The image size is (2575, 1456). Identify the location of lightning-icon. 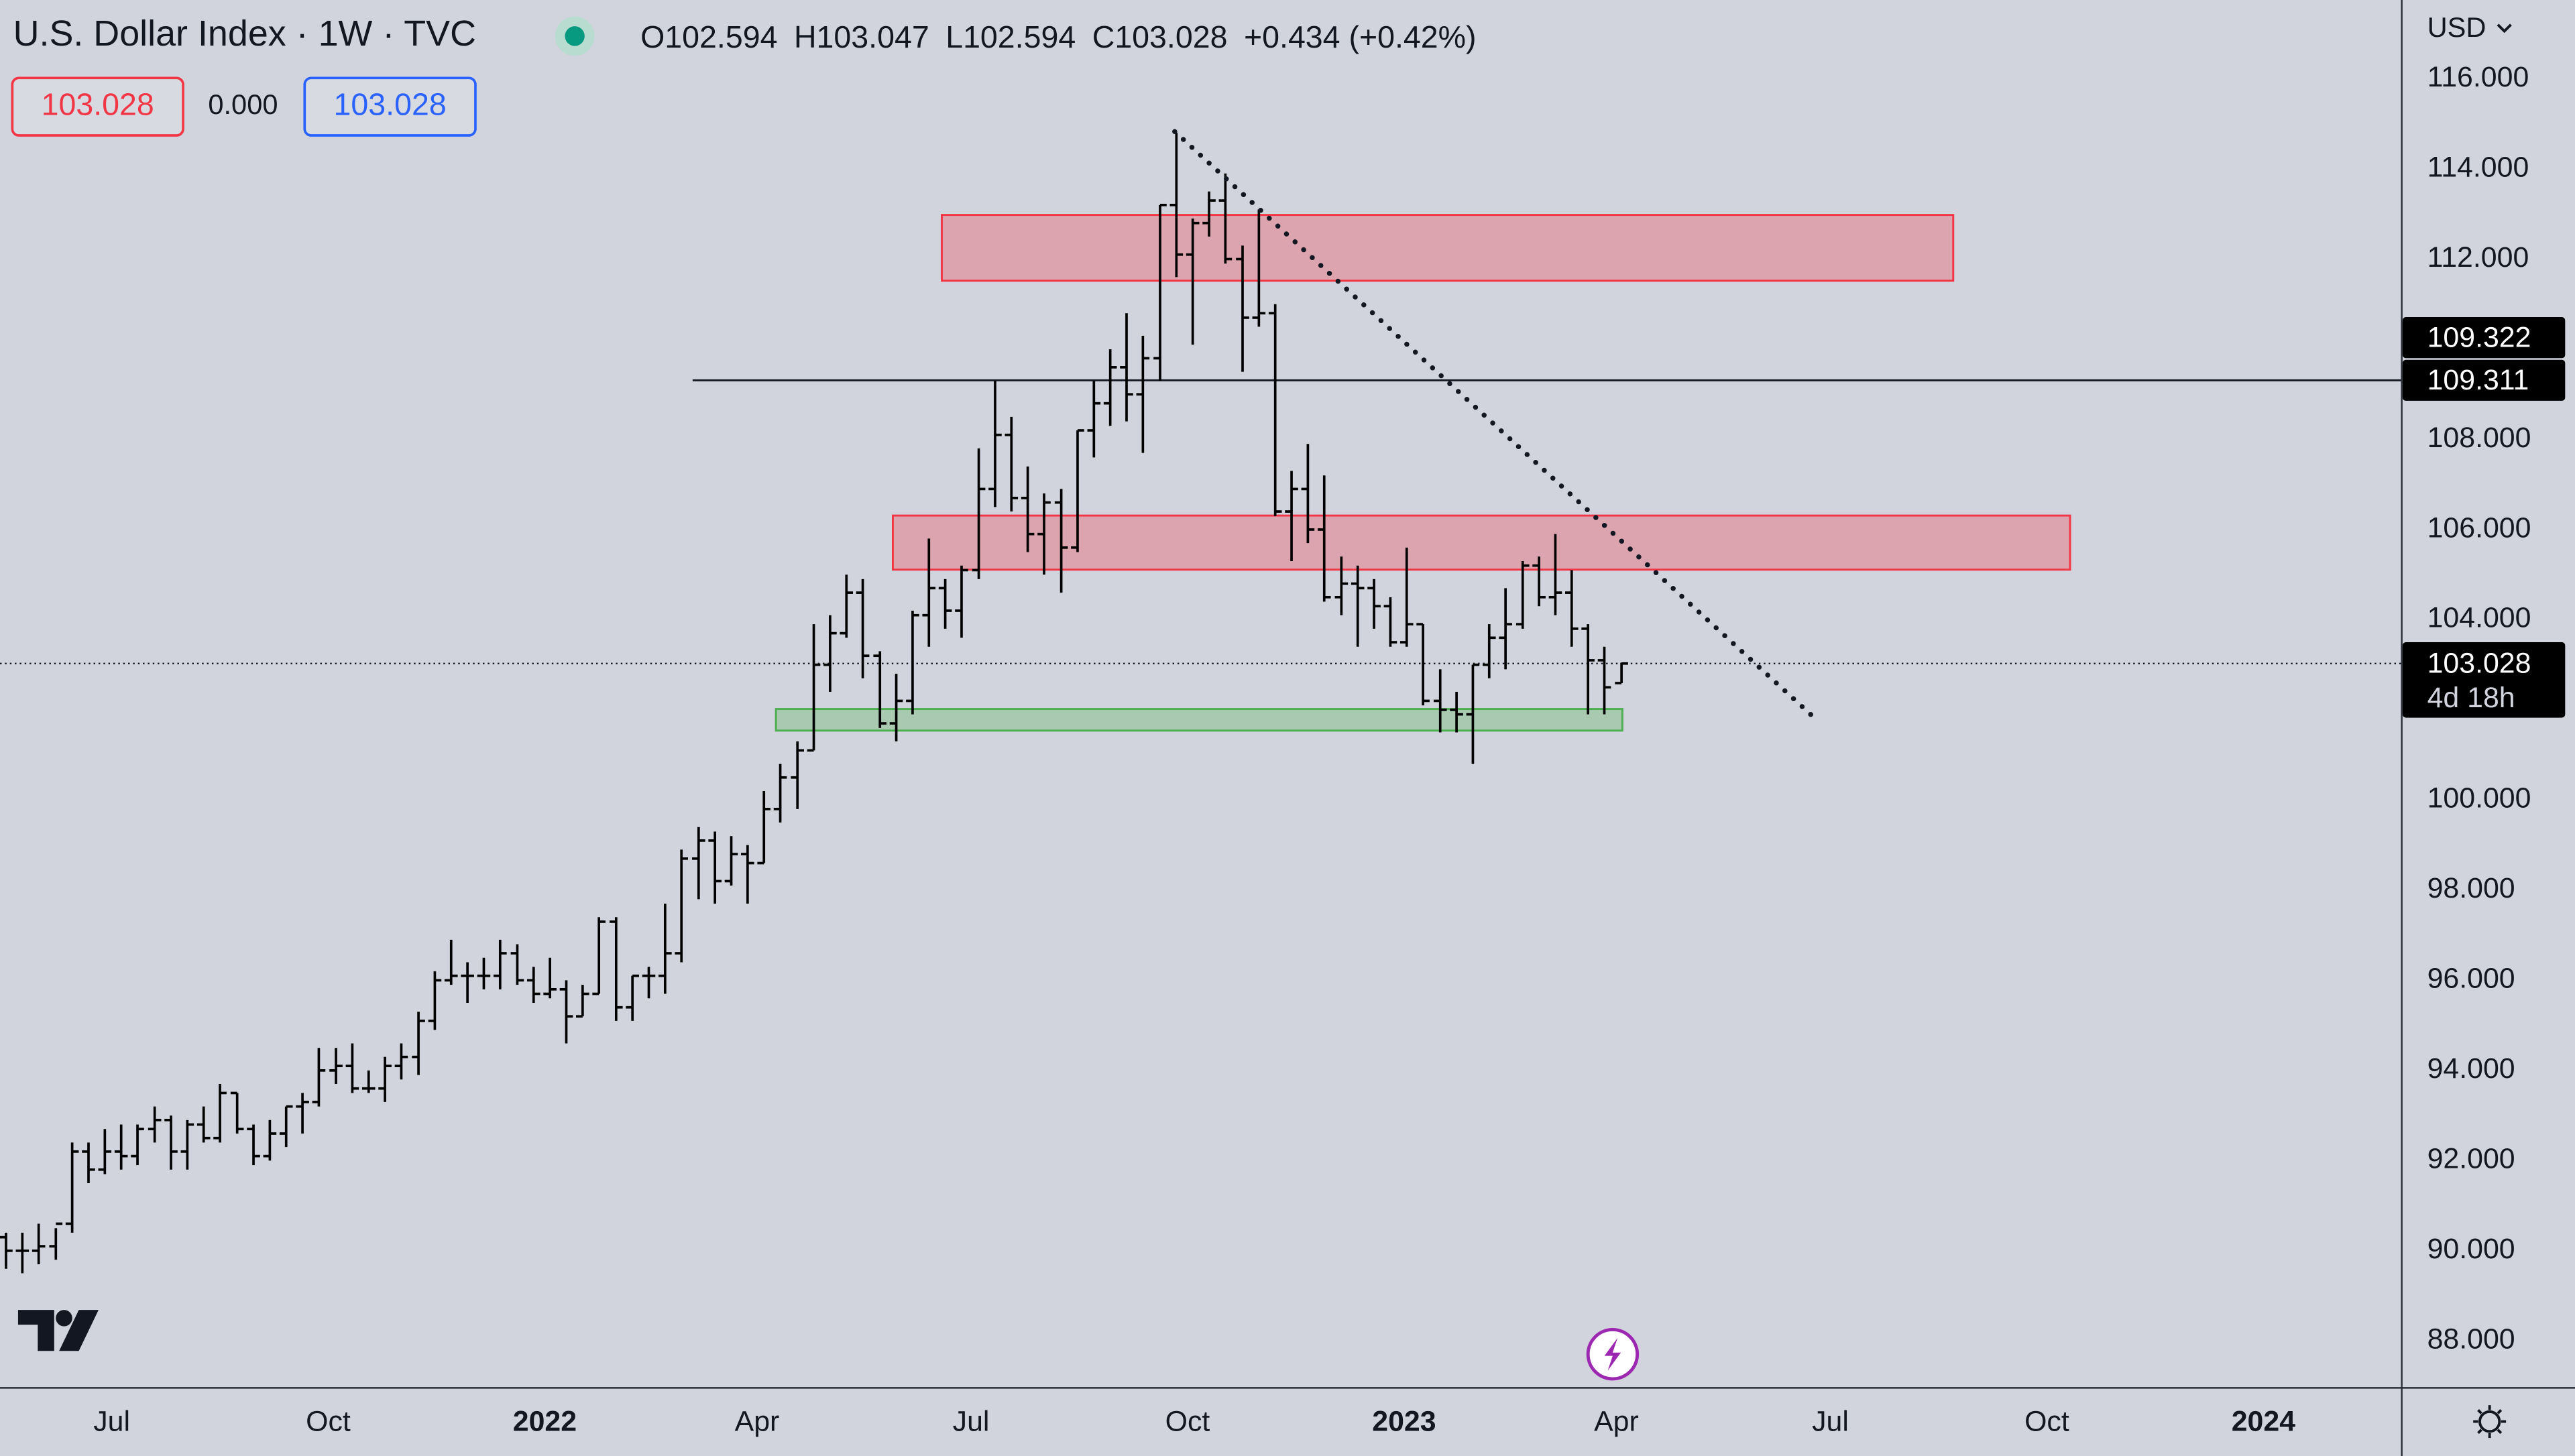
(1612, 1354).